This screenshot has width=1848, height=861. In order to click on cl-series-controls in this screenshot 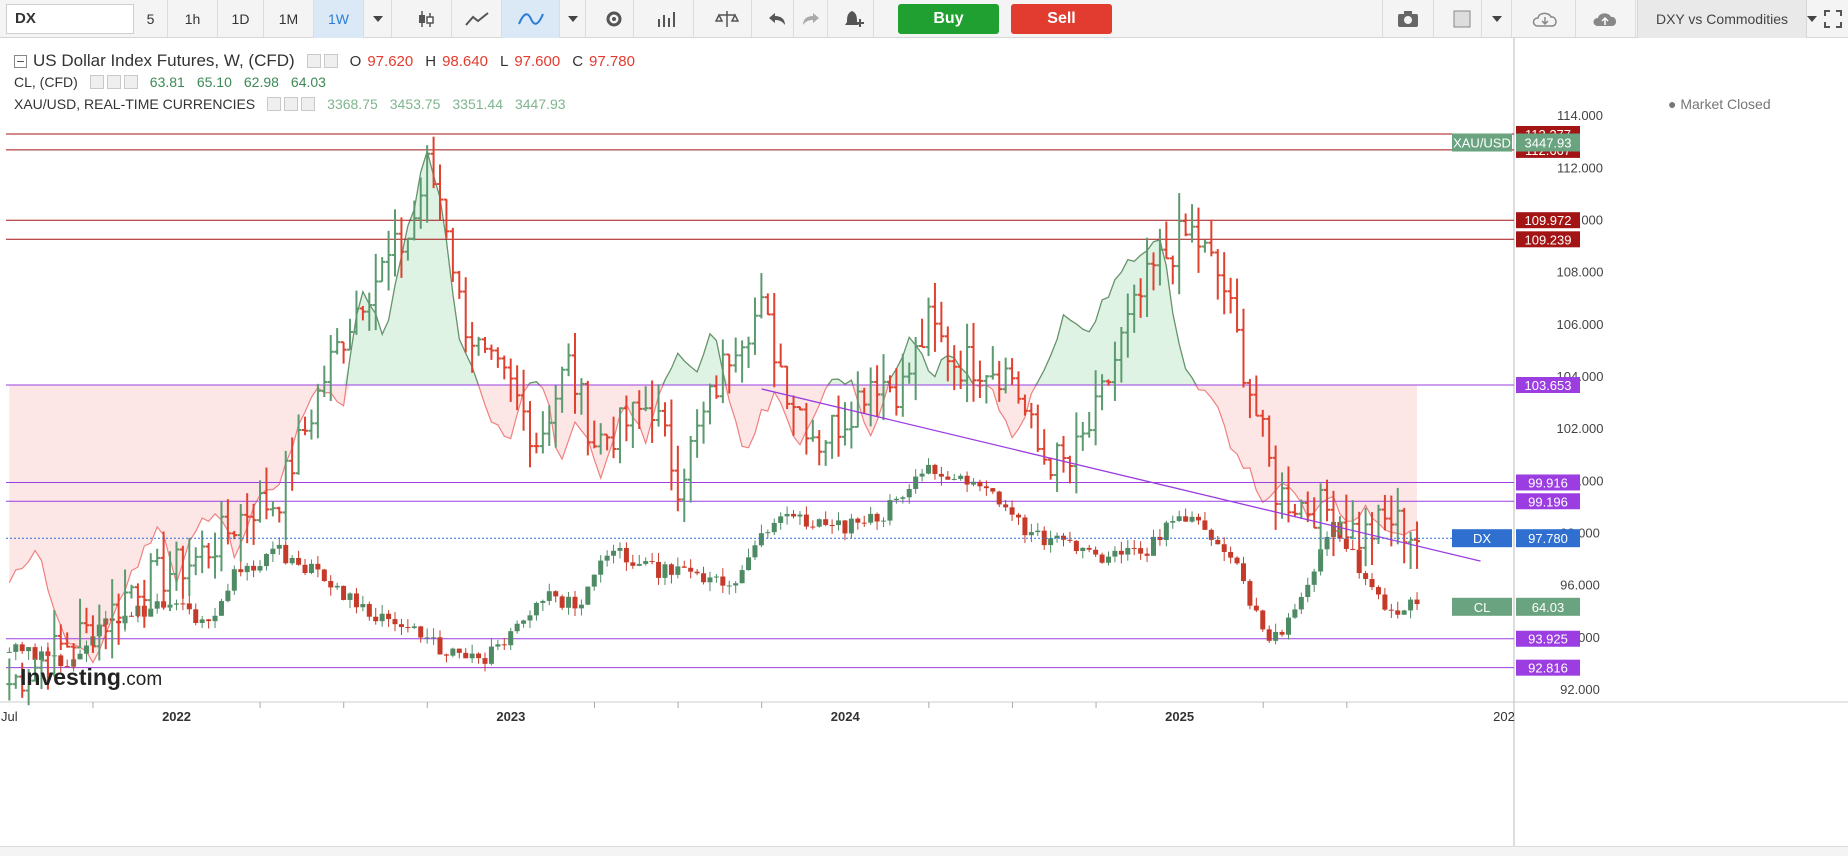, I will do `click(113, 82)`.